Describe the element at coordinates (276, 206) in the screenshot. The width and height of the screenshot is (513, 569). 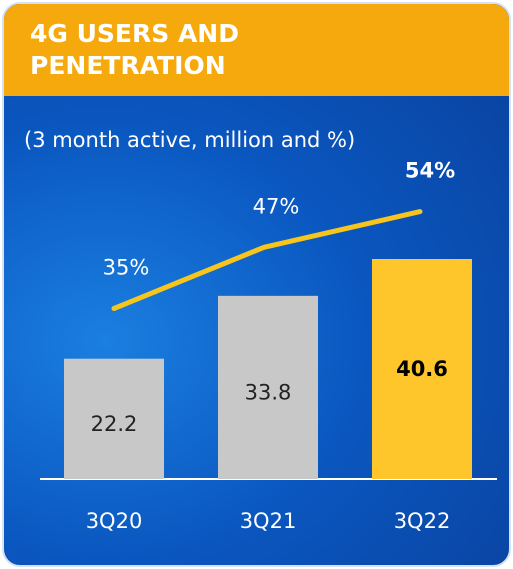
I see `line-value-label: 47%` at that location.